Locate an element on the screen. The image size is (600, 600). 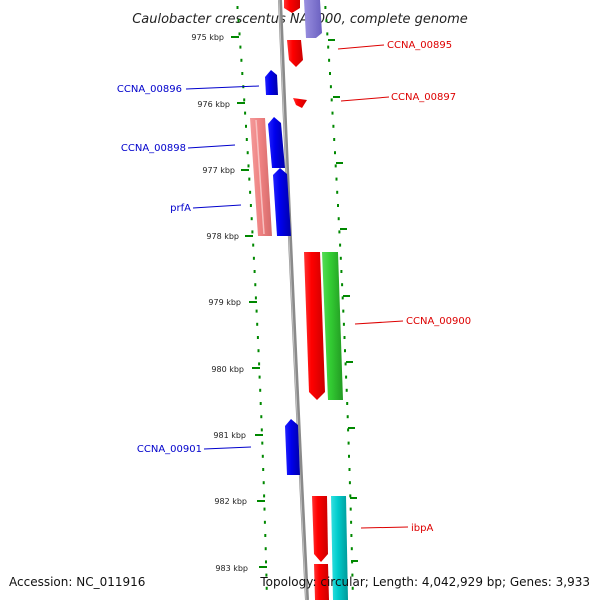
tick-label-976: 976 kbp is located at coordinates (213, 104).